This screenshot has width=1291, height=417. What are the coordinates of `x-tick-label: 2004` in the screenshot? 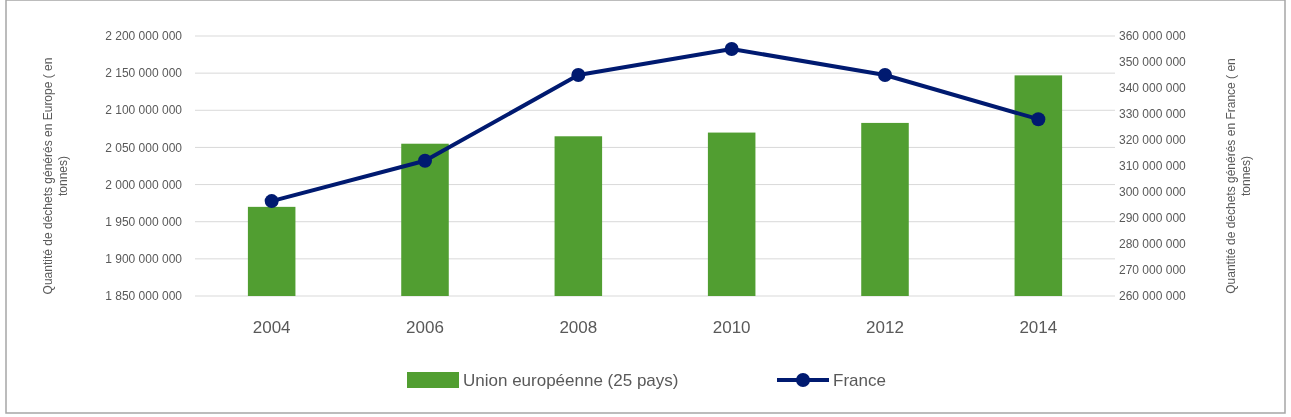 It's located at (271, 327).